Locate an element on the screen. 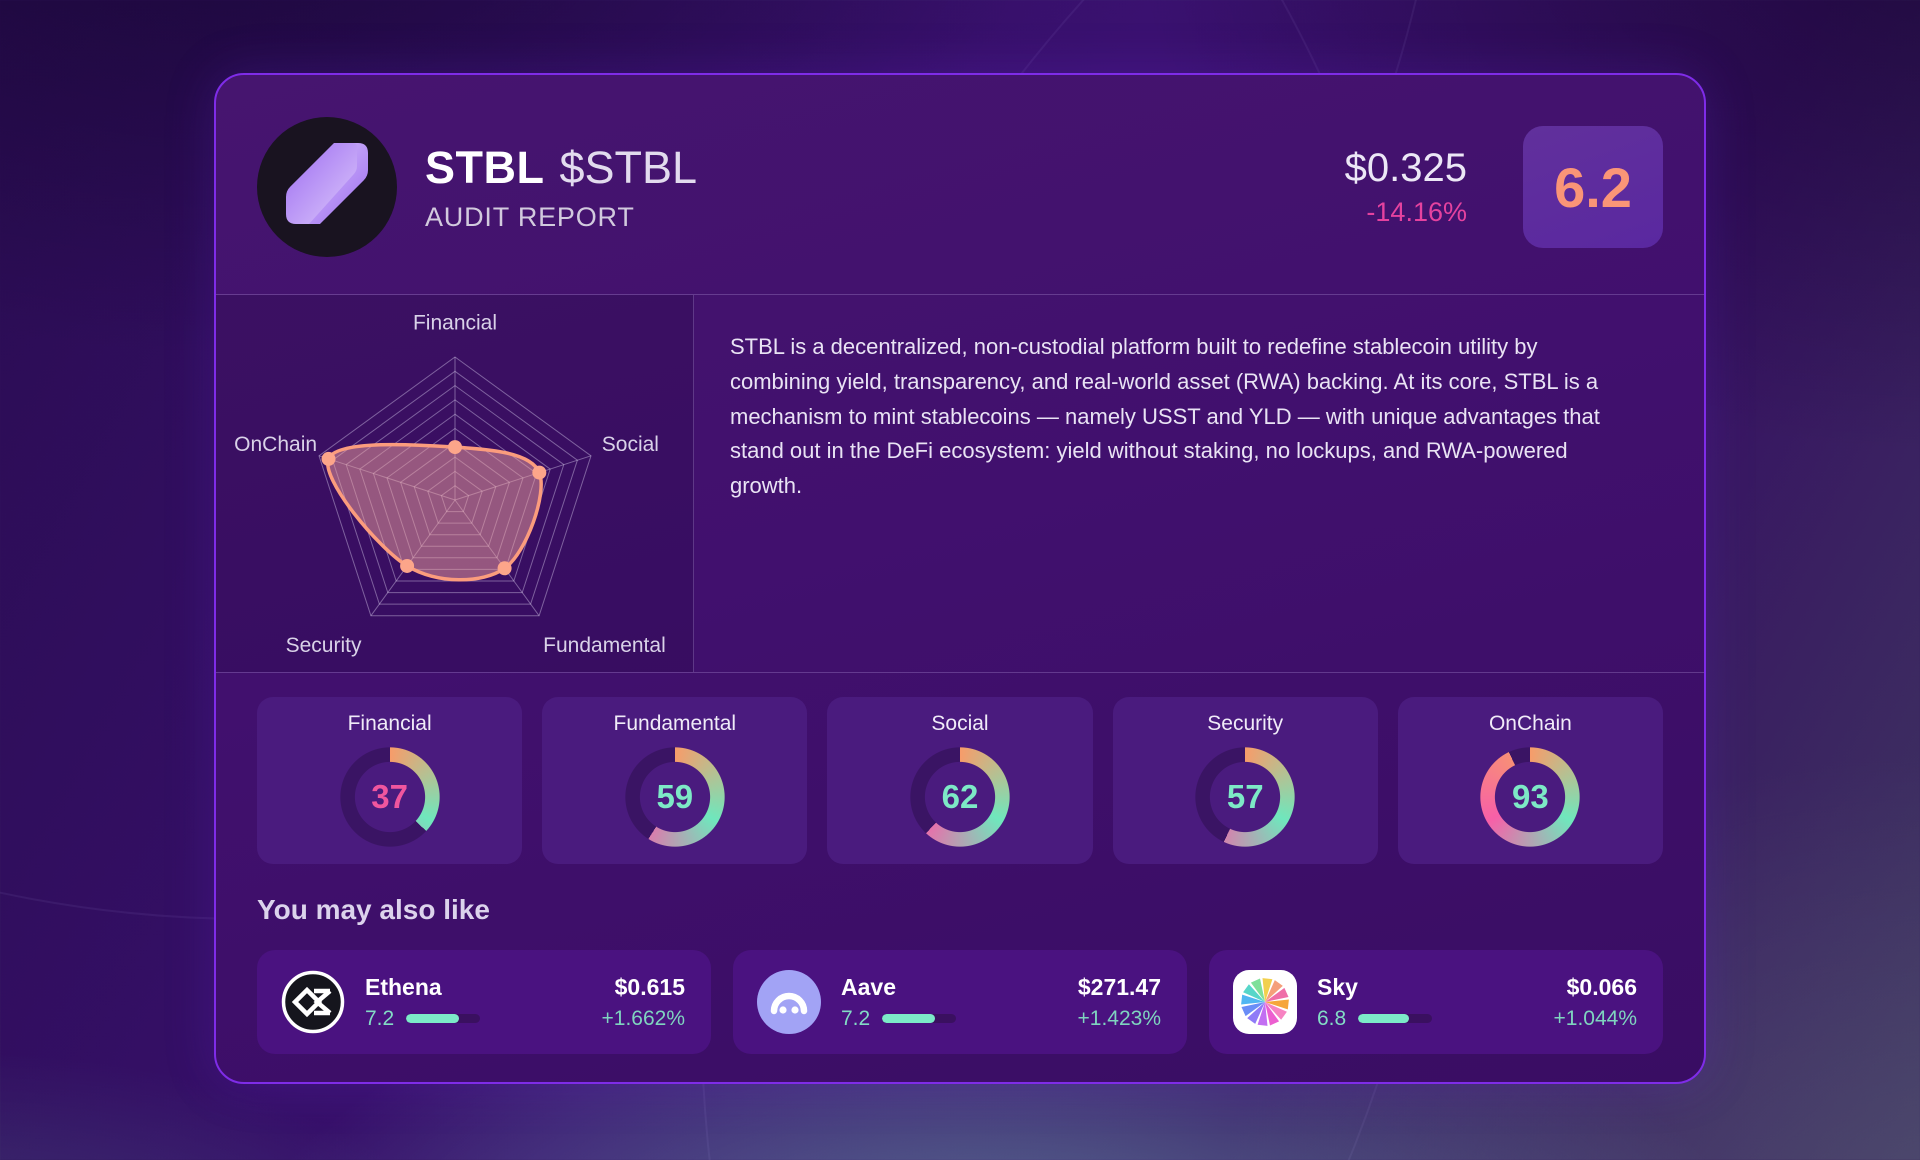 The width and height of the screenshot is (1920, 1160). token-price-block: $0.615 +1.662% is located at coordinates (644, 1002).